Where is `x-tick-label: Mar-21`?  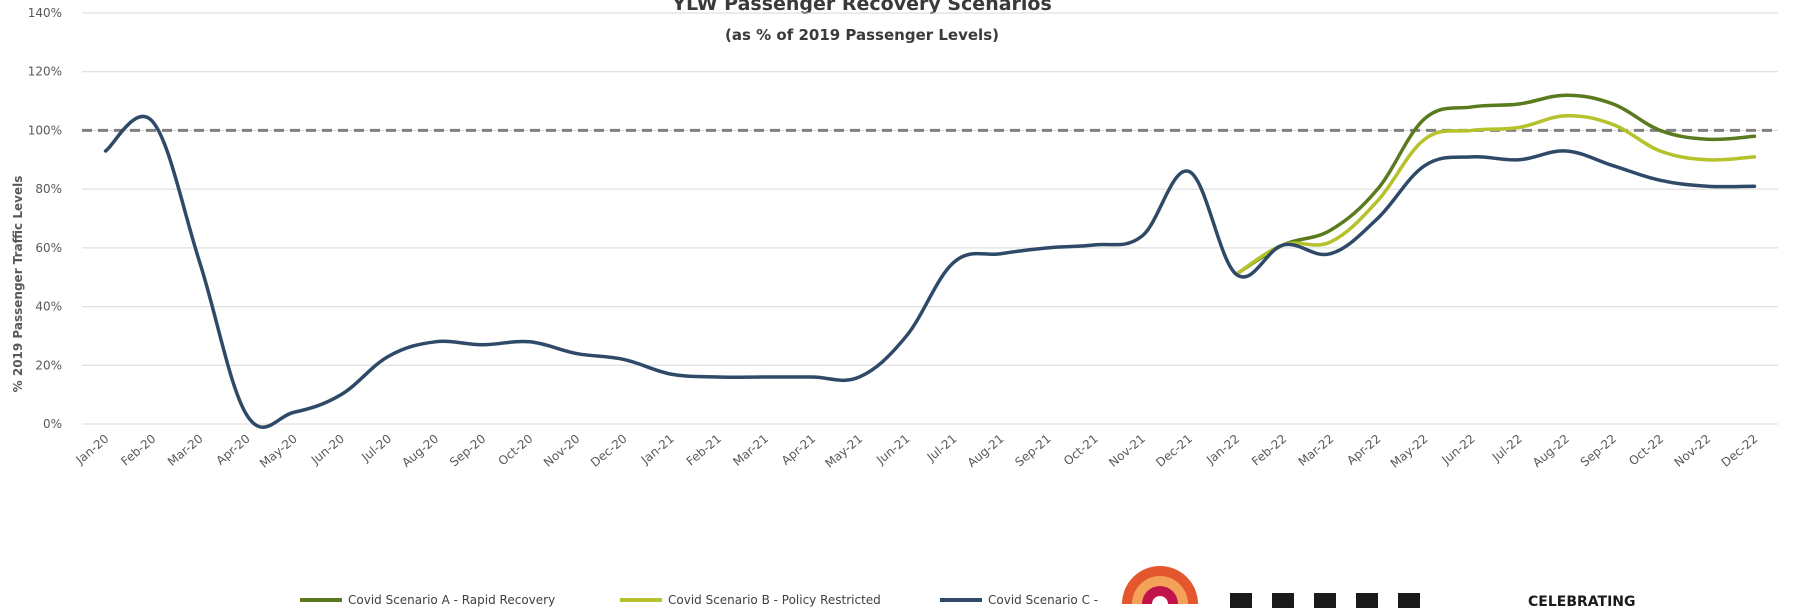
x-tick-label: Mar-21 is located at coordinates (750, 450).